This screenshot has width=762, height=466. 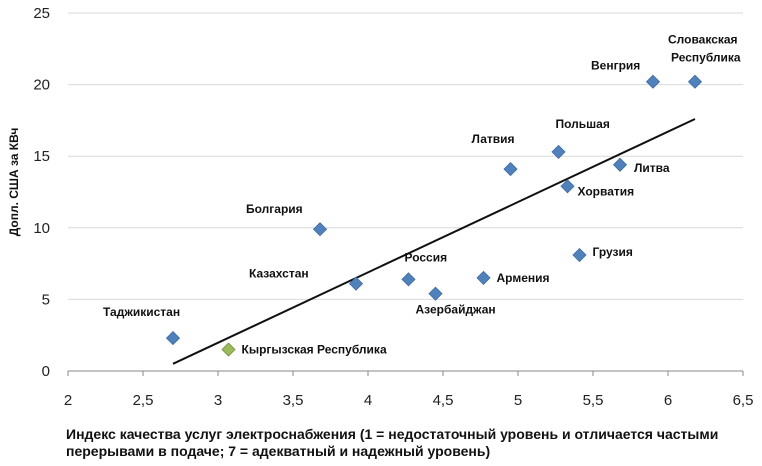 I want to click on x-tick-label: 4,5, so click(x=443, y=400).